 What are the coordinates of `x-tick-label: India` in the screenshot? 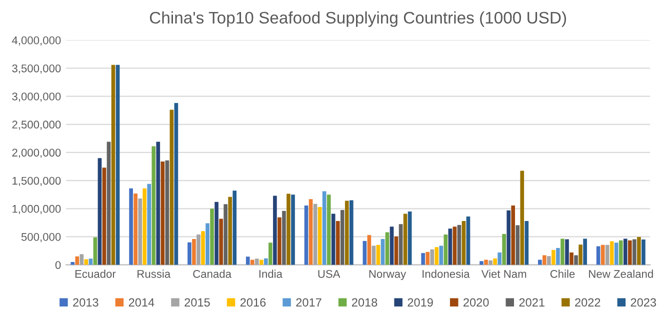 It's located at (270, 274).